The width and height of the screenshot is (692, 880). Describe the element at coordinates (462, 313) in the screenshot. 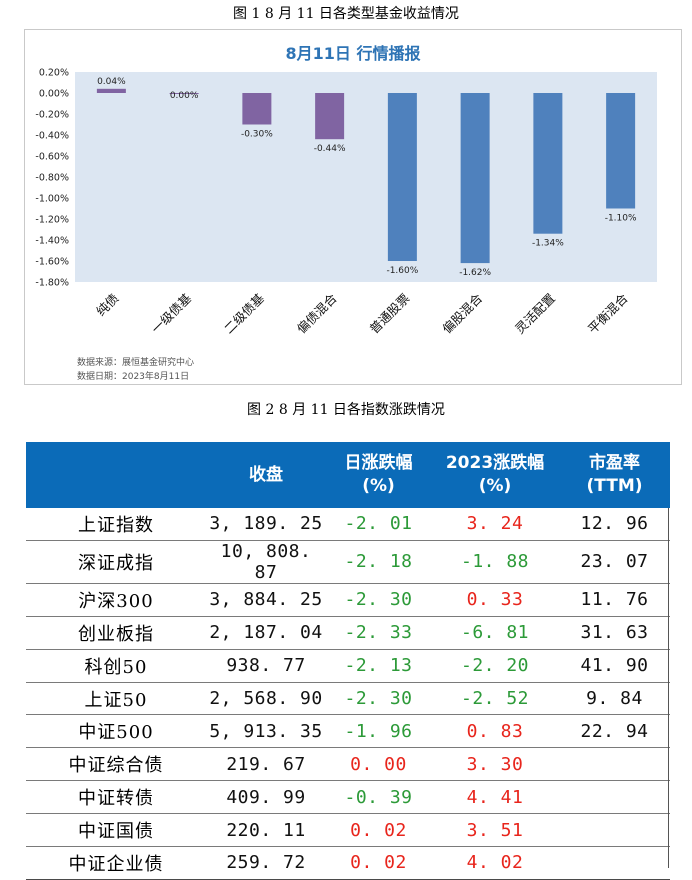

I see `x-tick-label: 偏股混合` at that location.